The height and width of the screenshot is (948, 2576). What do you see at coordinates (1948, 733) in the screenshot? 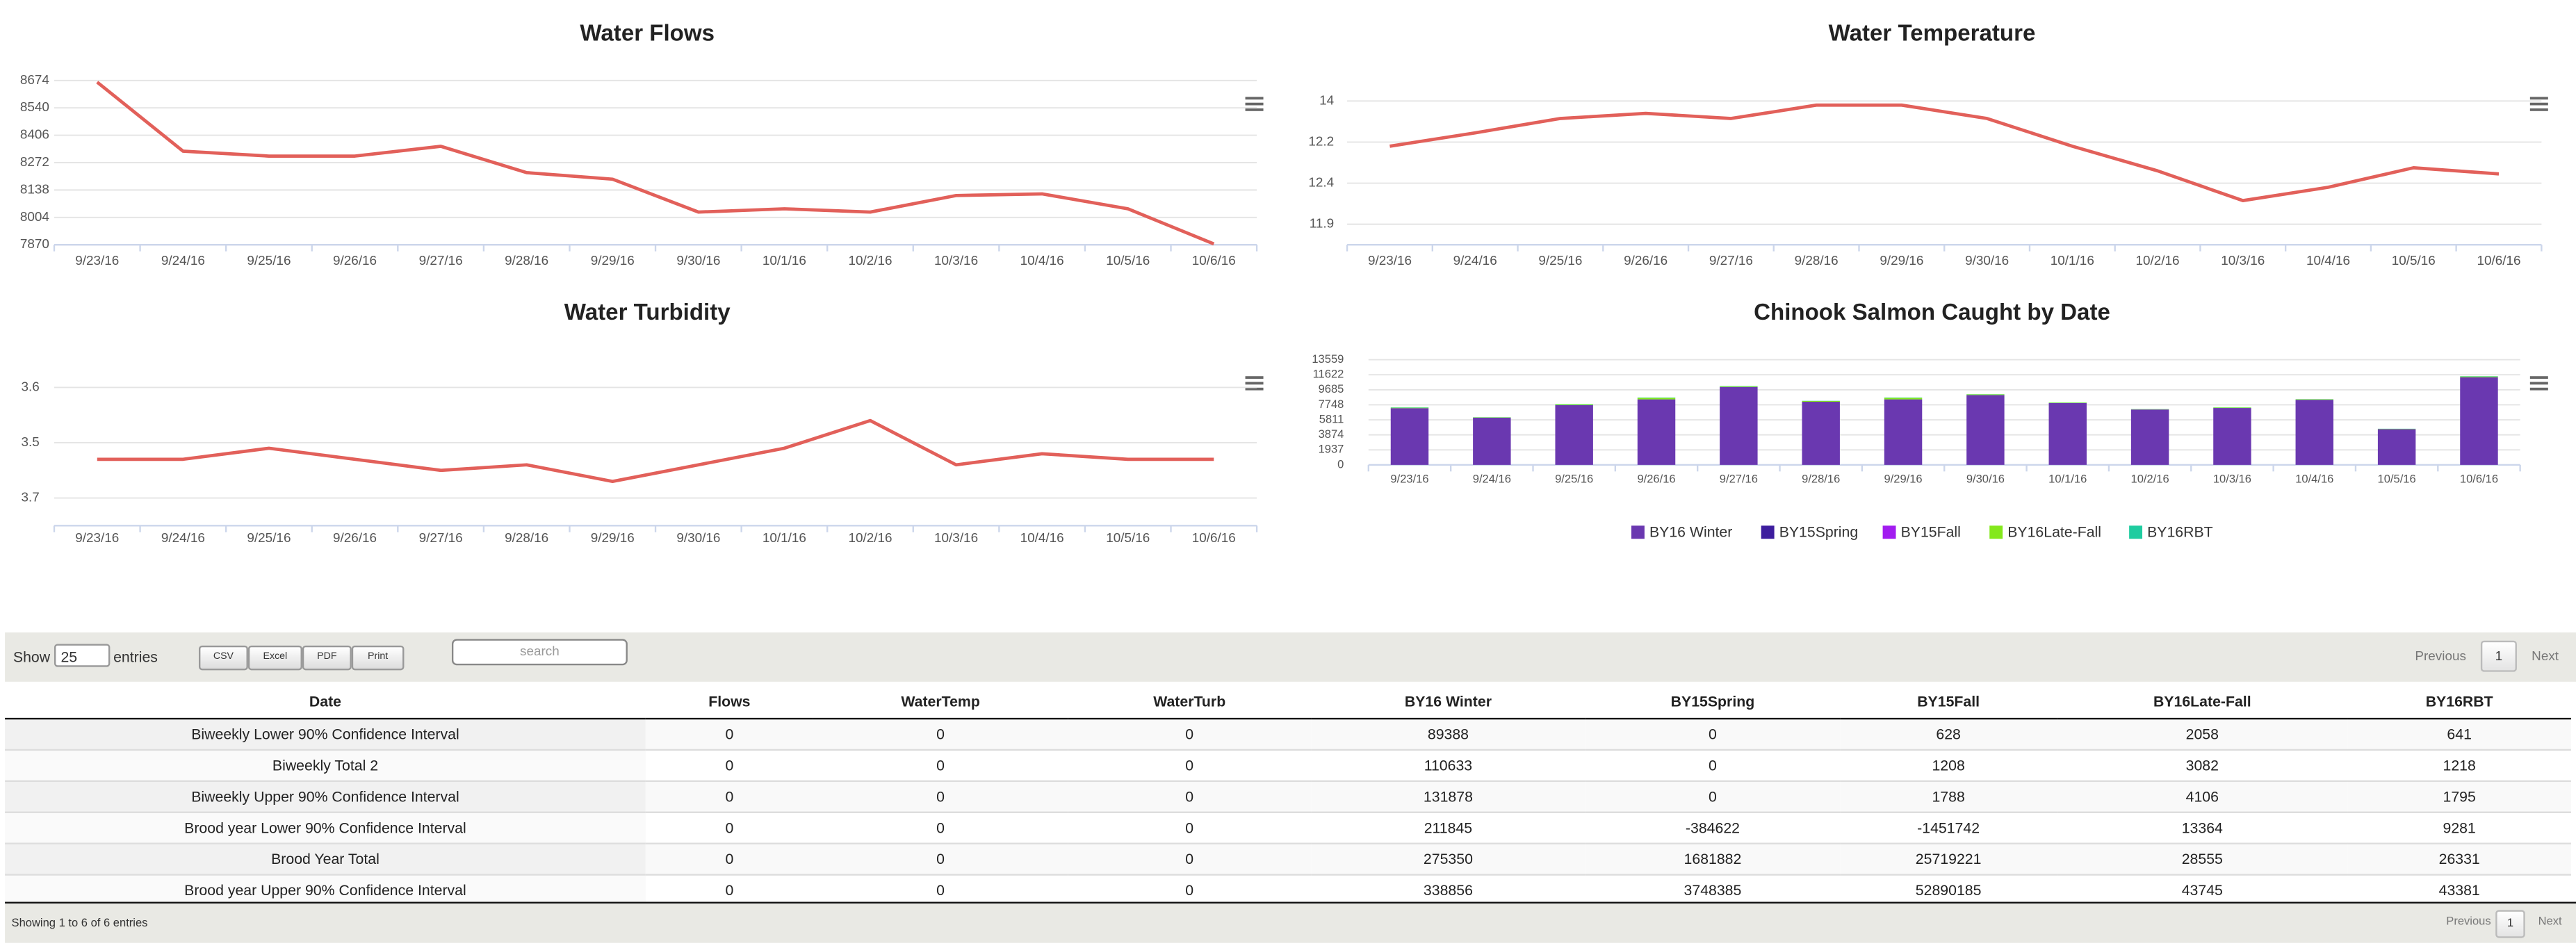
I see `table-cell: 628` at bounding box center [1948, 733].